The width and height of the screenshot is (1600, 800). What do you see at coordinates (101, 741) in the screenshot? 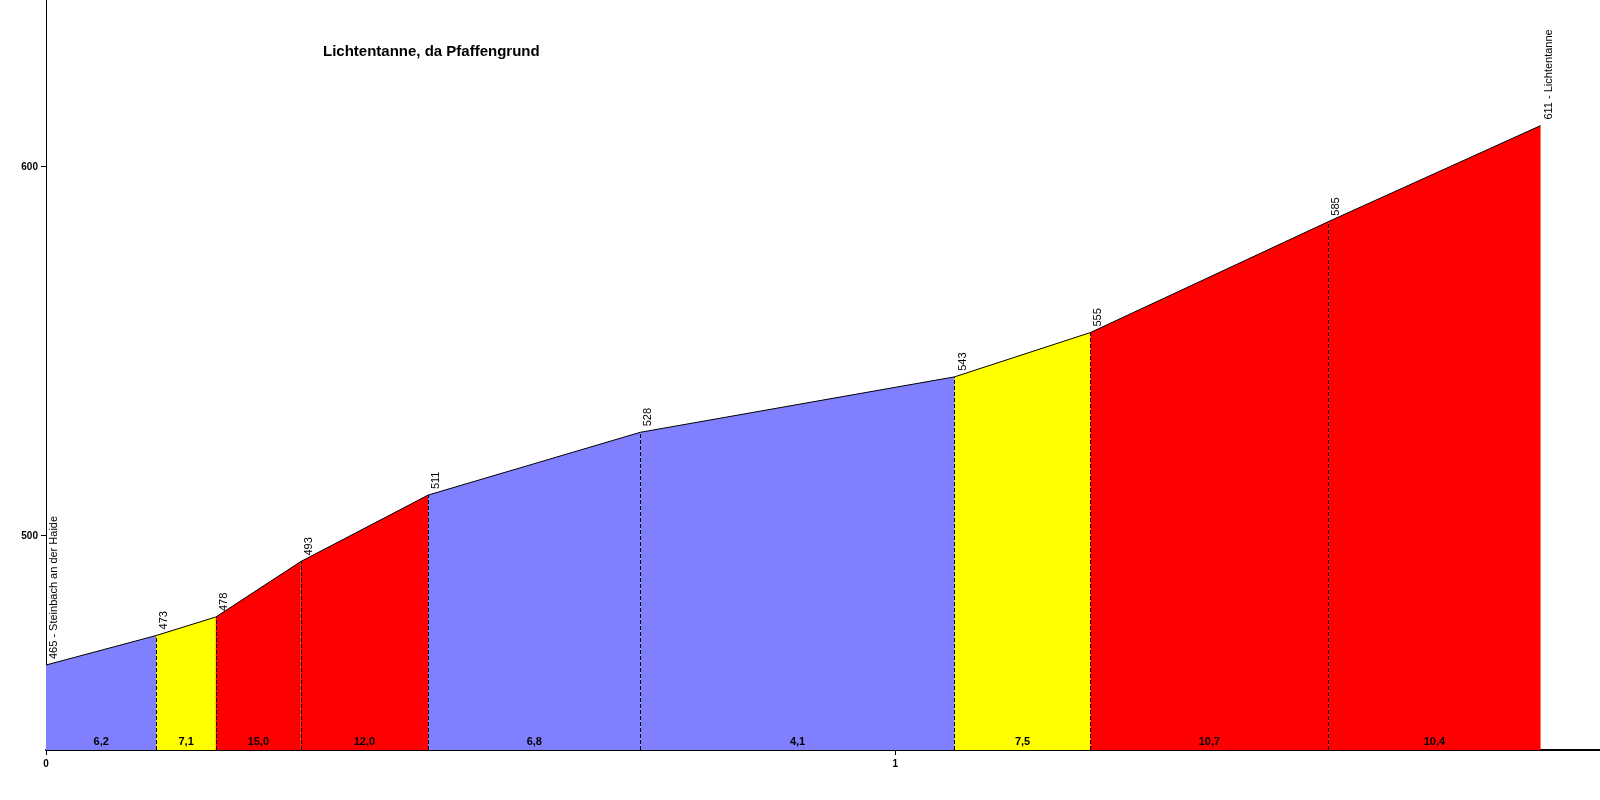
I see `annotation: 6,2` at bounding box center [101, 741].